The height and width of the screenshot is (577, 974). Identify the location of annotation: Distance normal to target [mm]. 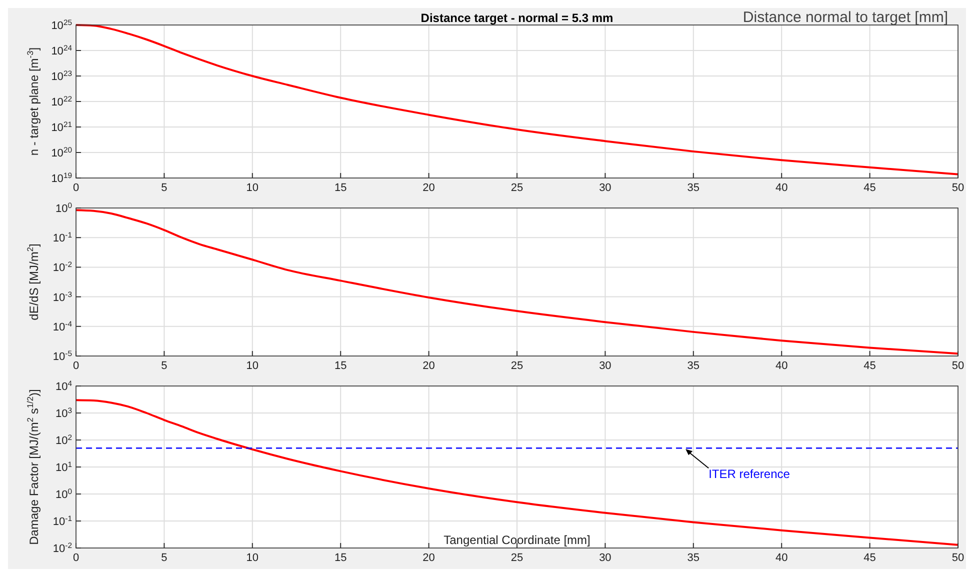
(845, 17).